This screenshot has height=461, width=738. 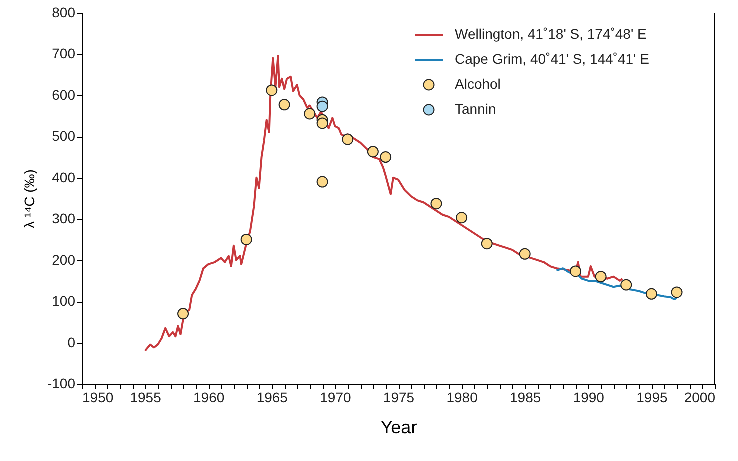 What do you see at coordinates (72, 342) in the screenshot?
I see `y-tick-label: 0` at bounding box center [72, 342].